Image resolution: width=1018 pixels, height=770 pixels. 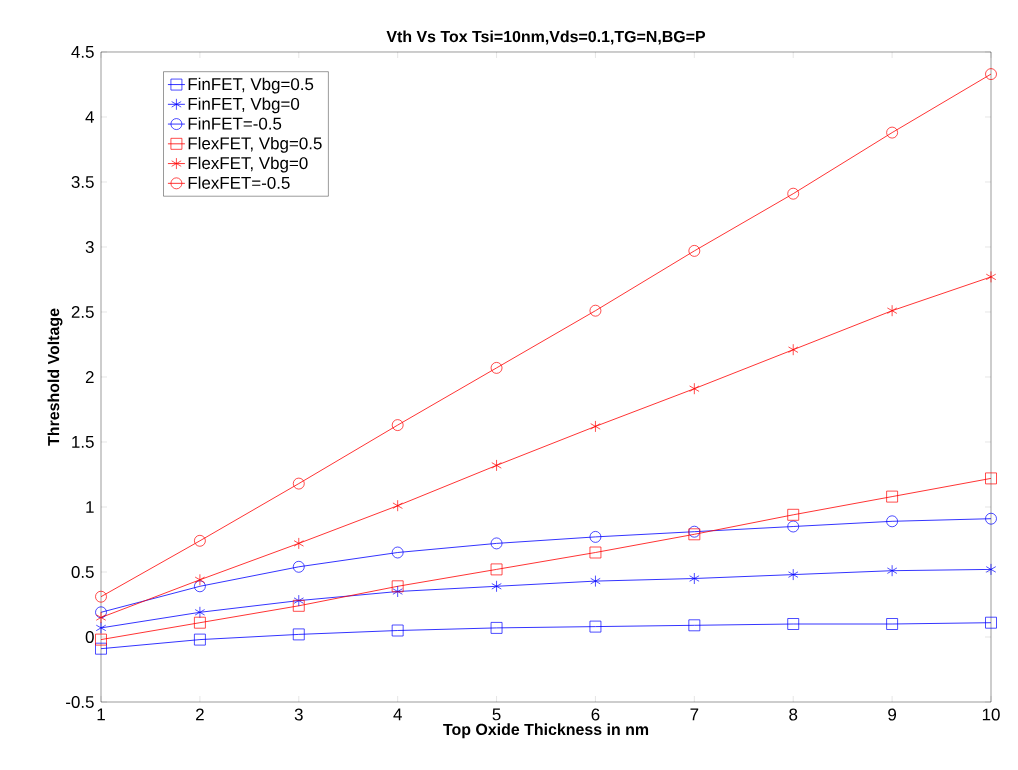 I want to click on legend-label: FinFET, Vbg=0.5, so click(x=251, y=85).